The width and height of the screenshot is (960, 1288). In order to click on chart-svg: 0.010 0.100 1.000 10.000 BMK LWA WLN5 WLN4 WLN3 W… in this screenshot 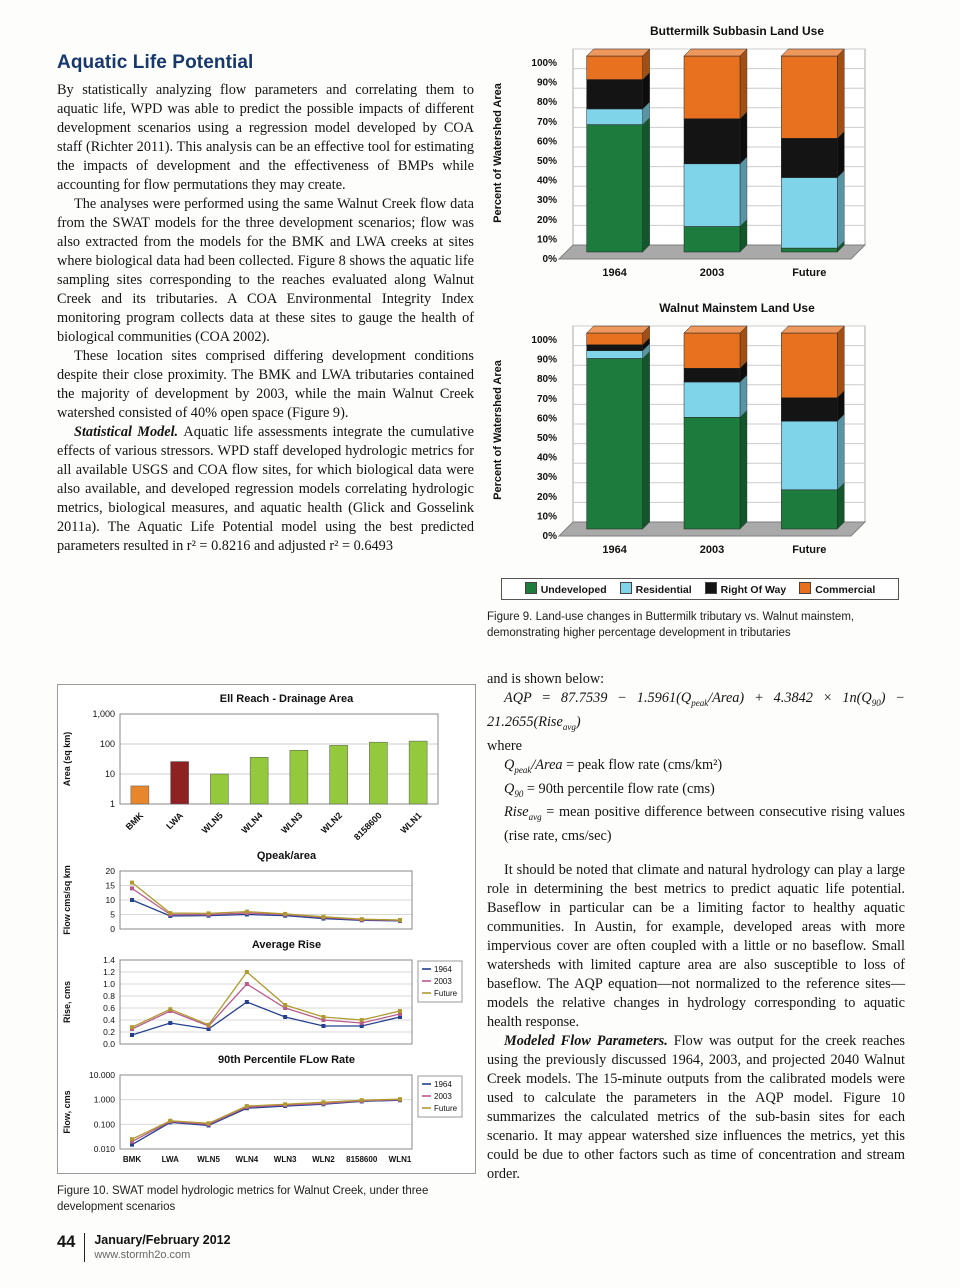, I will do `click(262, 1117)`.